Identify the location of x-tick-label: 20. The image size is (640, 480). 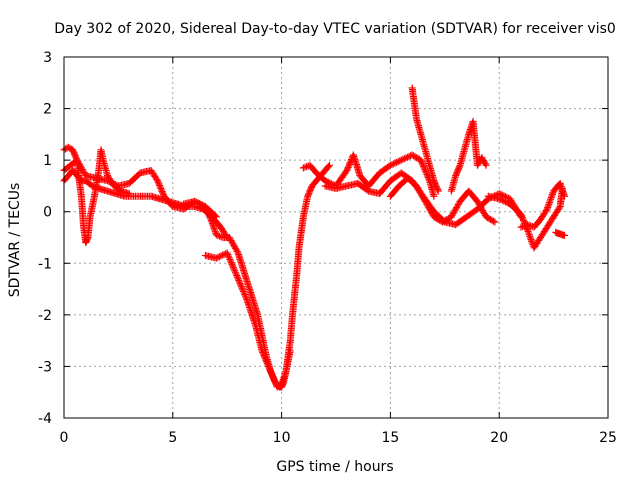
(499, 438).